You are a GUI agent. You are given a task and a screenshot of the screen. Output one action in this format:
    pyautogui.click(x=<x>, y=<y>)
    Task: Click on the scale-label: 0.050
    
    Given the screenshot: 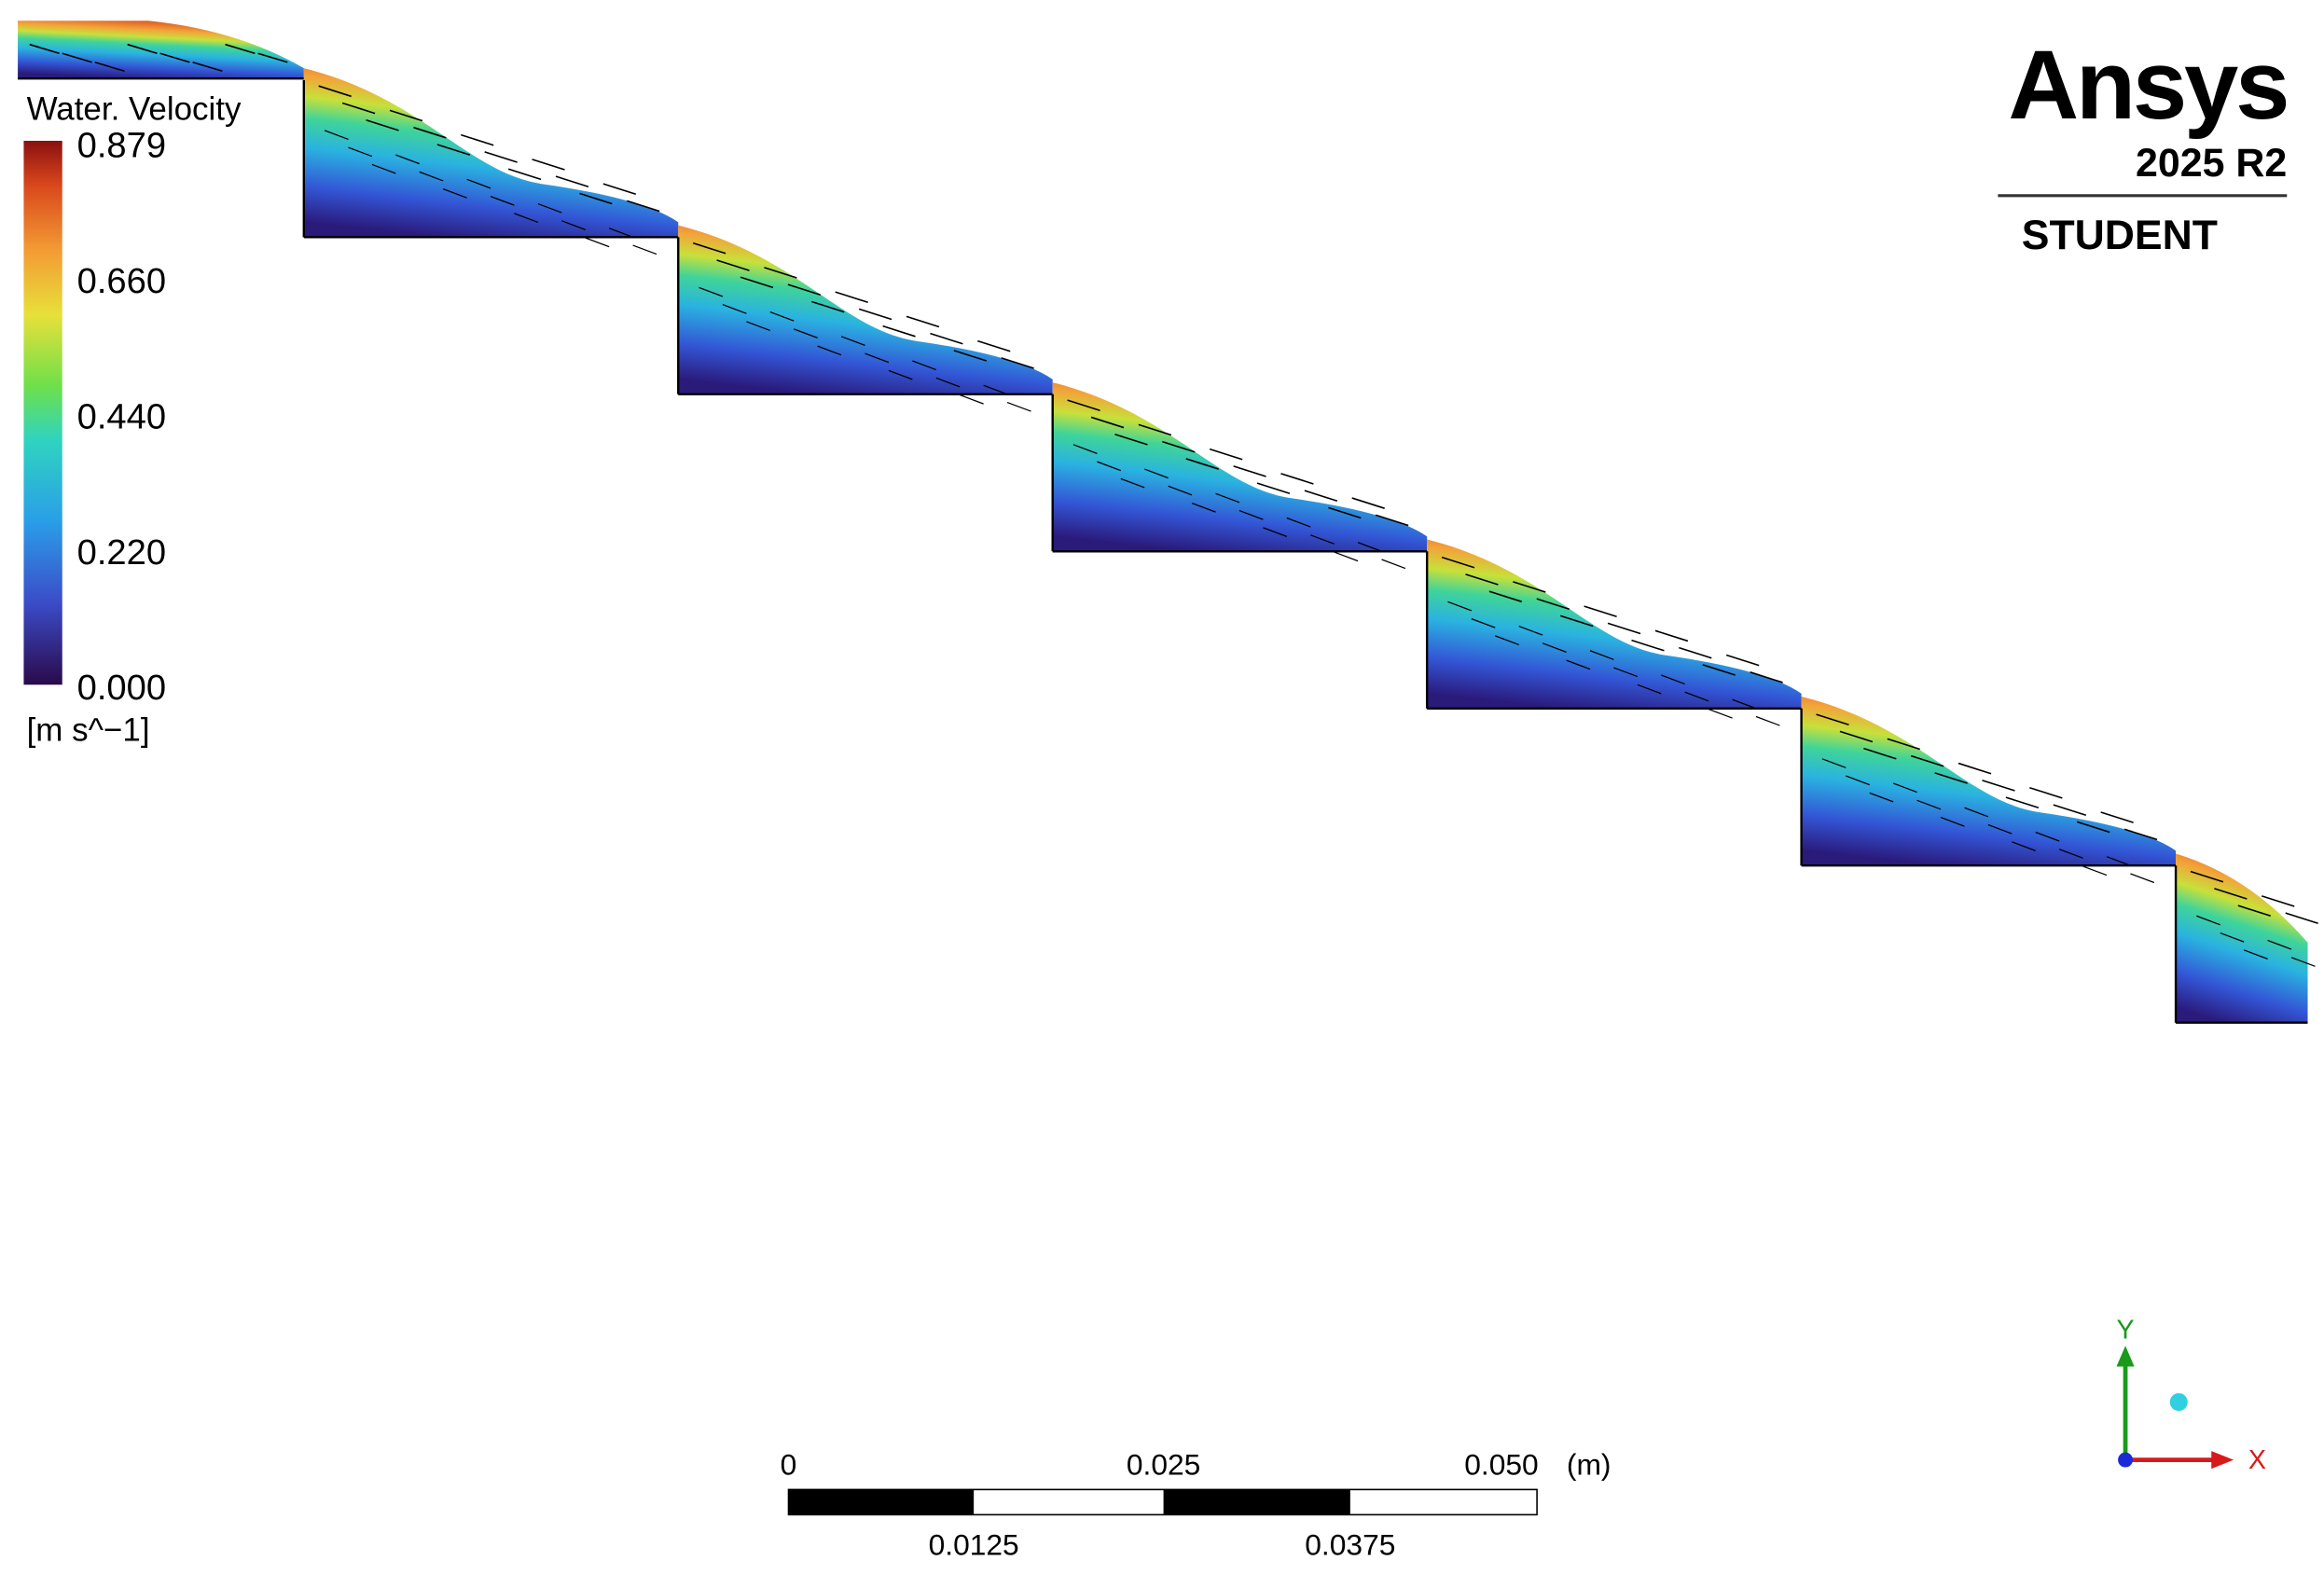 What is the action you would take?
    pyautogui.click(x=1501, y=1465)
    